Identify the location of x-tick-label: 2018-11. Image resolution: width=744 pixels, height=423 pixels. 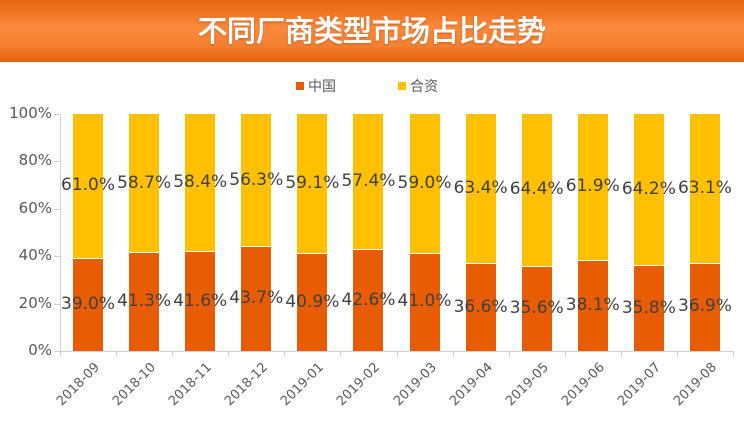
(191, 385).